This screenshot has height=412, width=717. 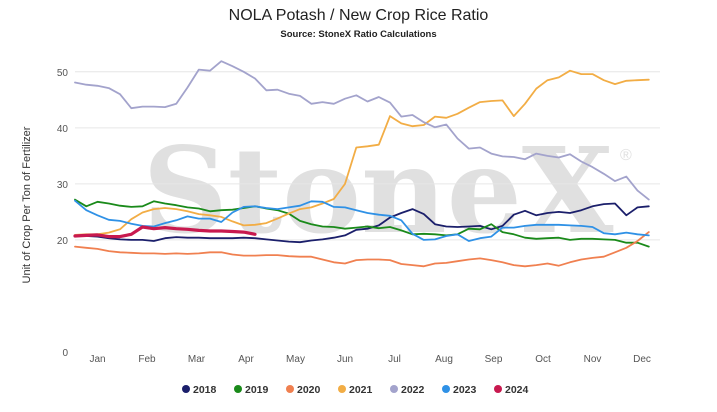 I want to click on x-tick-oct: Oct, so click(x=543, y=359).